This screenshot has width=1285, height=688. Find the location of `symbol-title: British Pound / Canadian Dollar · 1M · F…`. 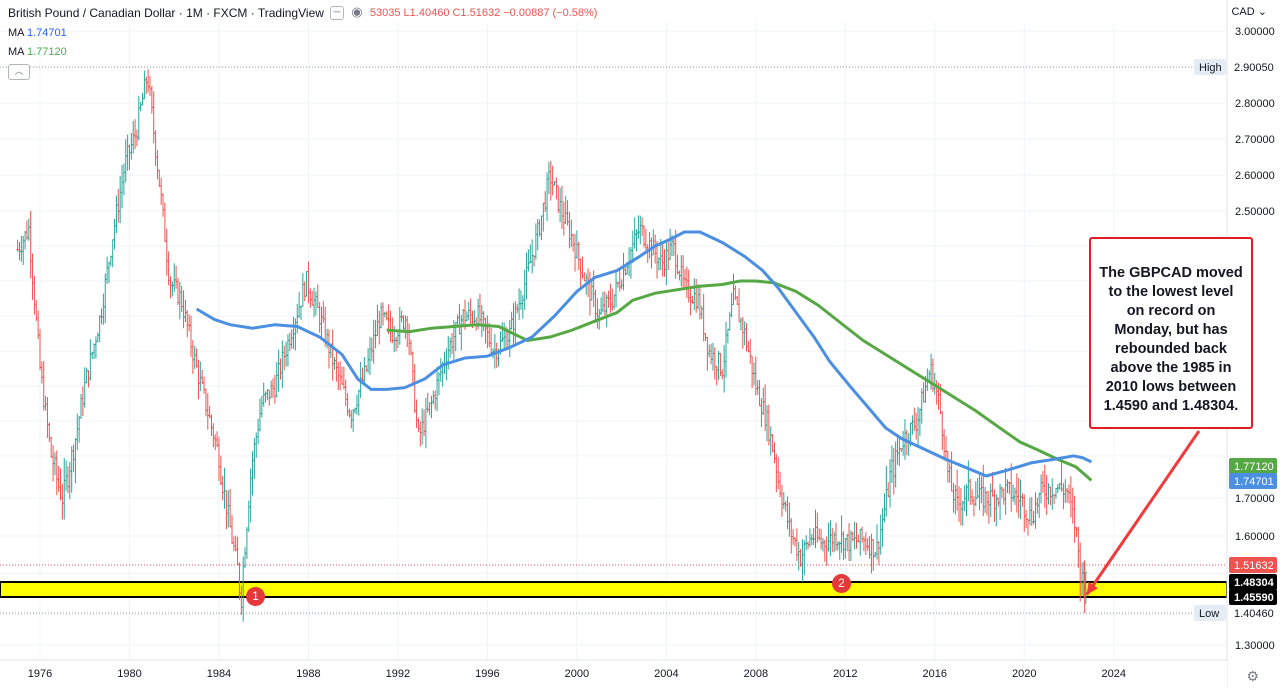

symbol-title: British Pound / Canadian Dollar · 1M · F… is located at coordinates (166, 13).